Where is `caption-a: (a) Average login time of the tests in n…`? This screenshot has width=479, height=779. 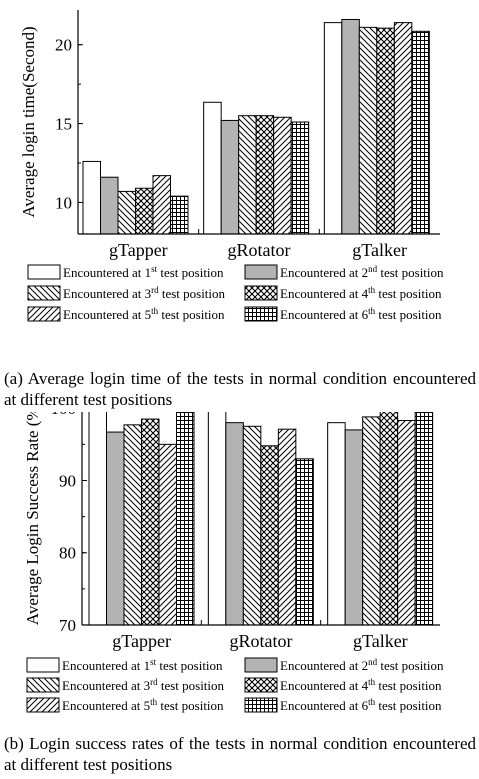 caption-a: (a) Average login time of the tests in n… is located at coordinates (240, 389).